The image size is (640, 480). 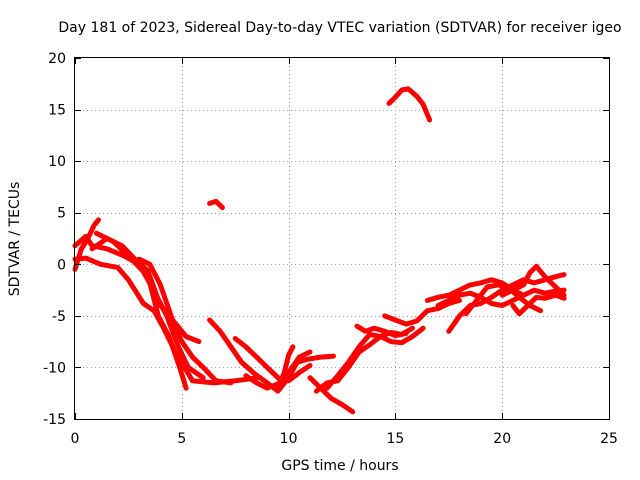 I want to click on x-tick-label: 0, so click(x=75, y=439).